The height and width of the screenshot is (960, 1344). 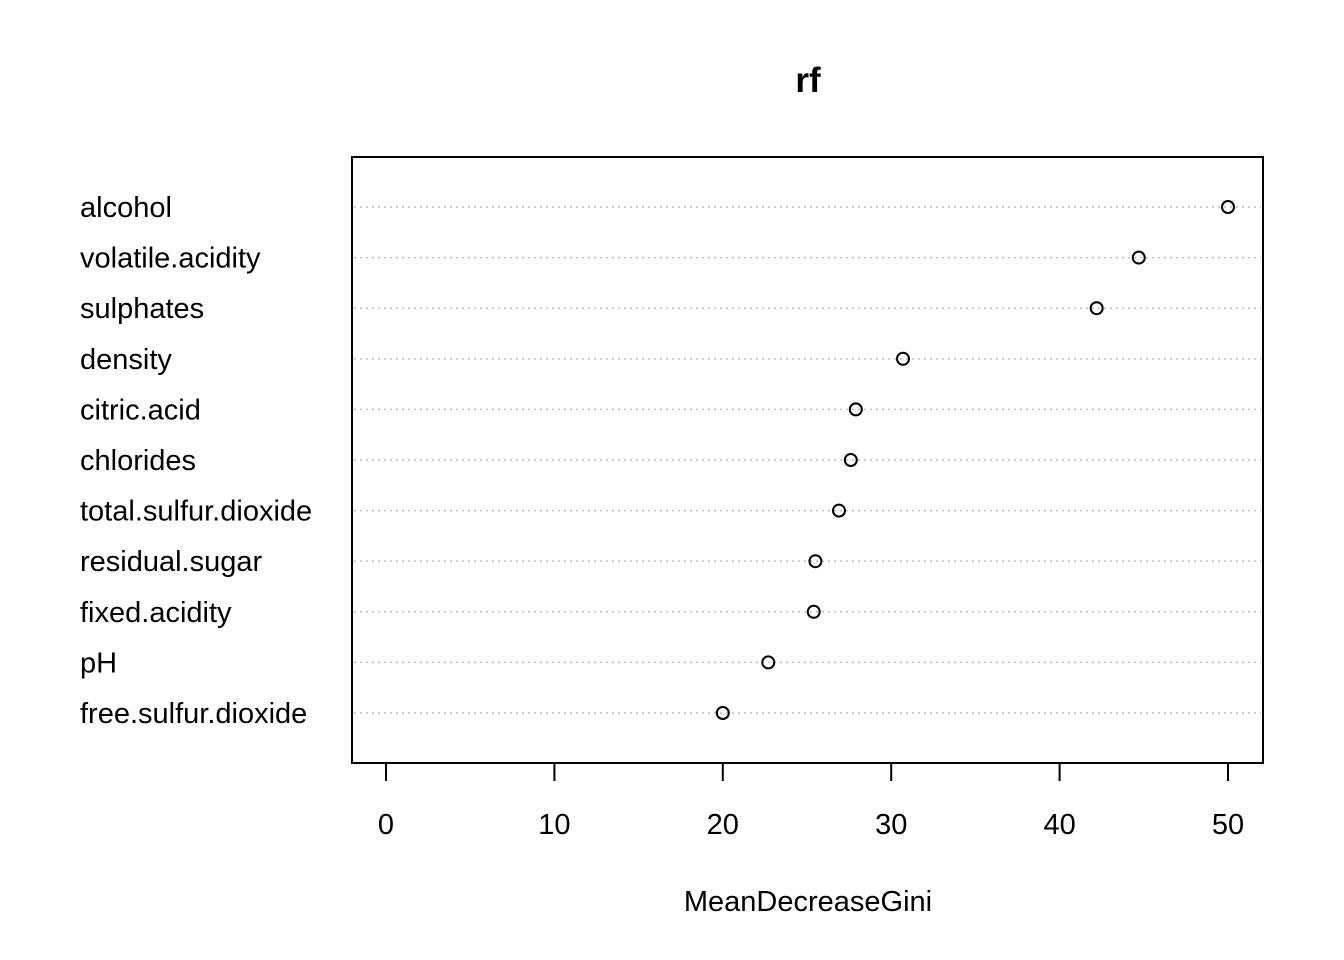 I want to click on category-label: free.sulfur.dioxide, so click(x=193, y=714).